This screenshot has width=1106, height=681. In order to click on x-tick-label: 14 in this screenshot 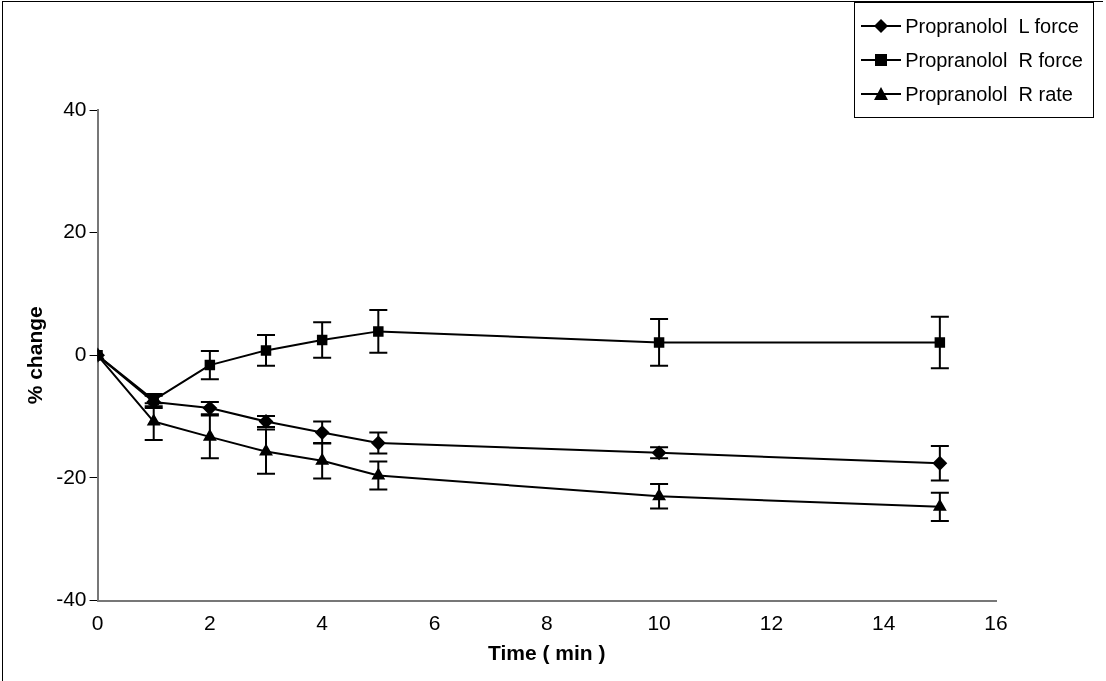, I will do `click(884, 622)`.